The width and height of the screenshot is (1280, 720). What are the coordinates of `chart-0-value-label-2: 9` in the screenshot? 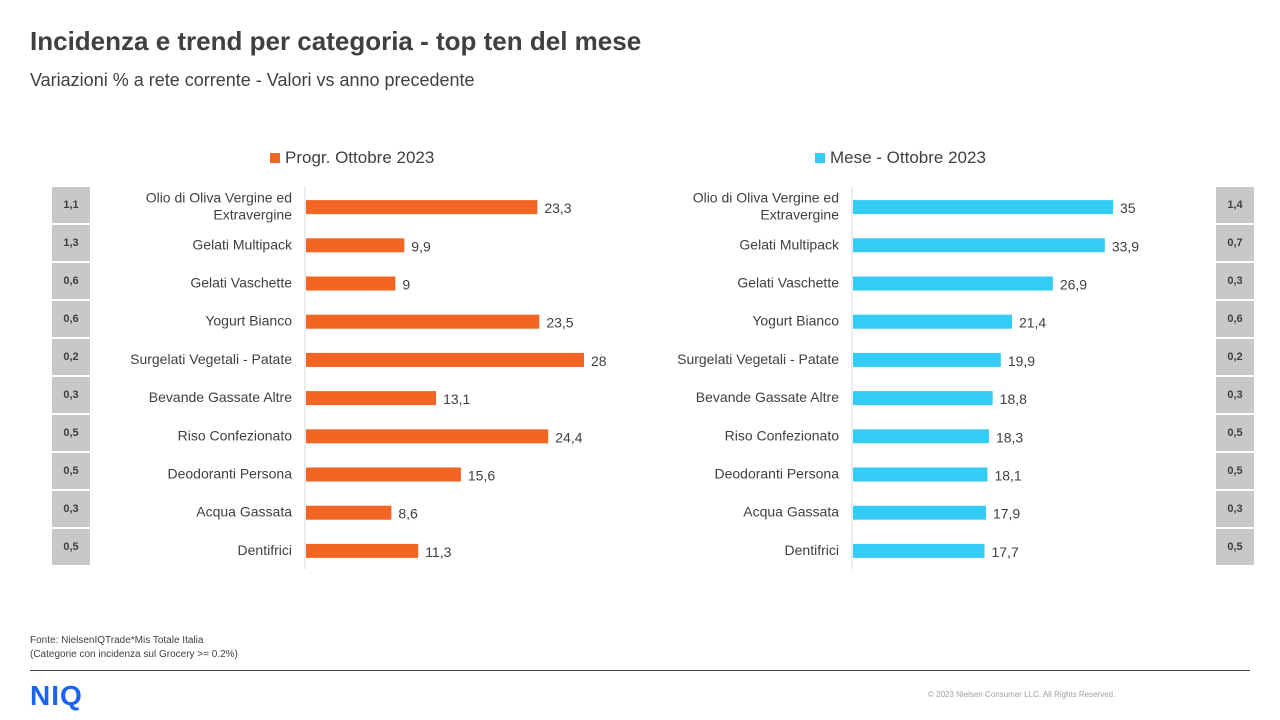 It's located at (406, 285).